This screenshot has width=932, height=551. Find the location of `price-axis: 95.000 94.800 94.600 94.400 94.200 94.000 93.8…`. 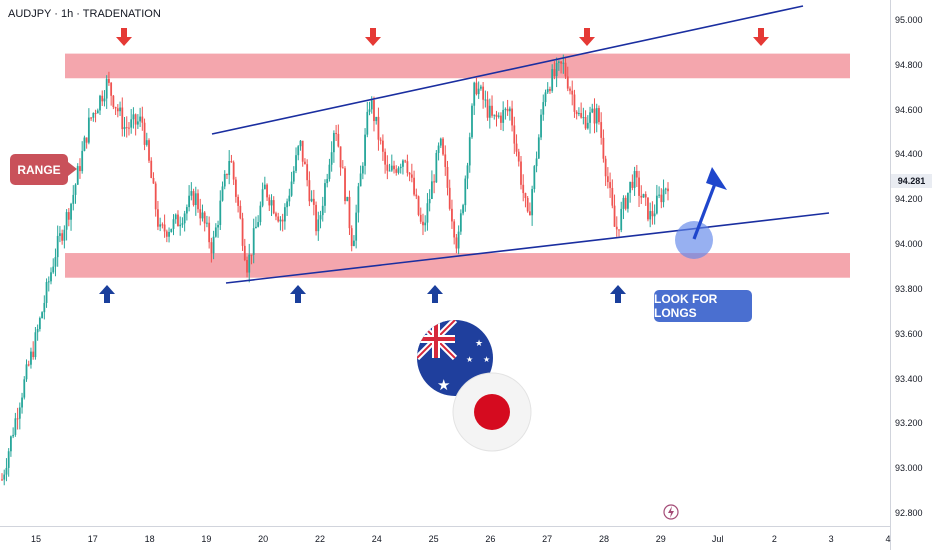

price-axis: 95.000 94.800 94.600 94.400 94.200 94.000 93.8… is located at coordinates (911, 275).